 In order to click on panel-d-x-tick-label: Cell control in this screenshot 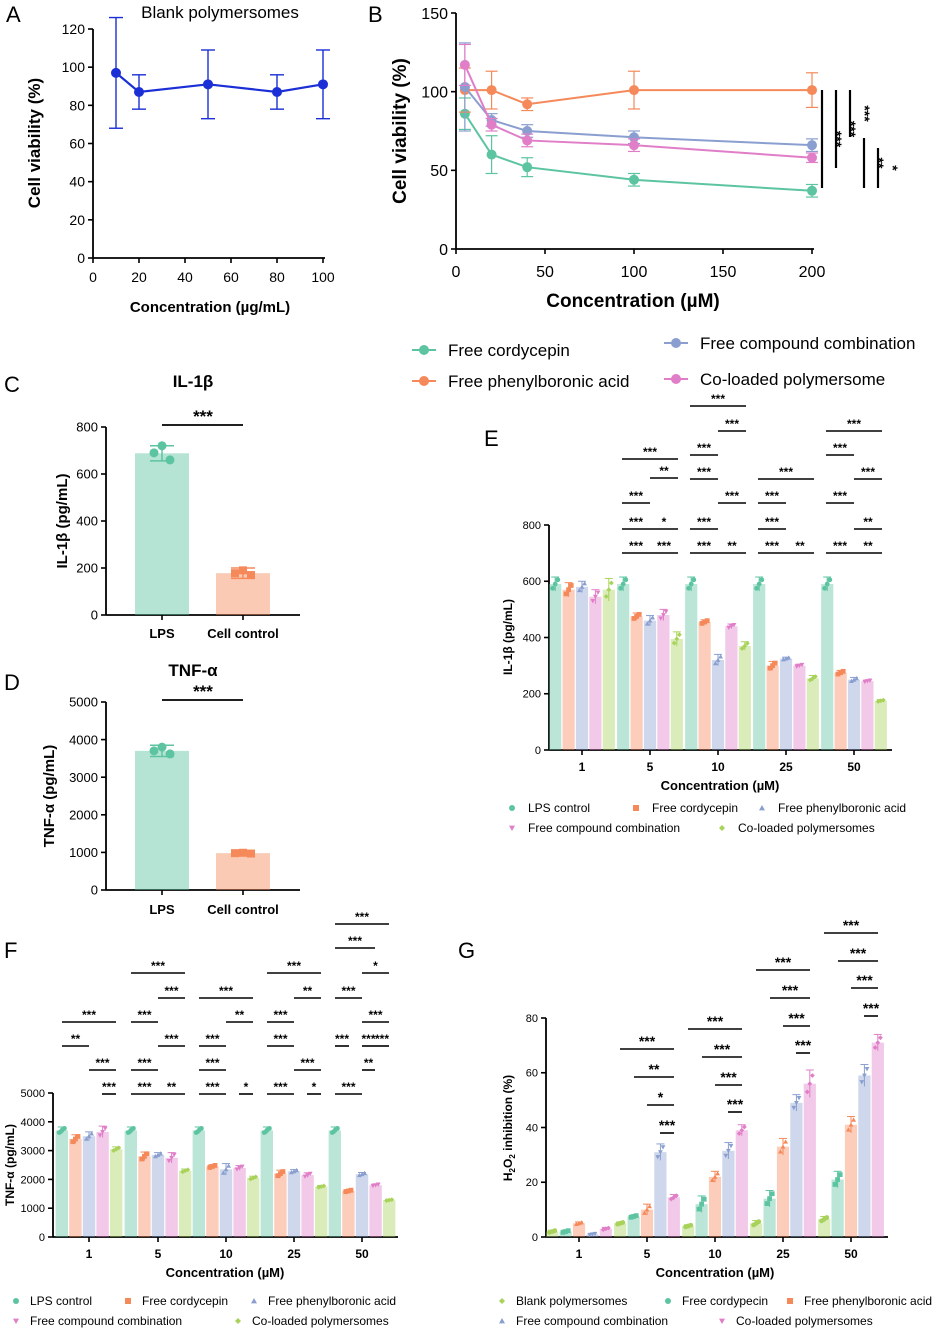, I will do `click(243, 909)`.